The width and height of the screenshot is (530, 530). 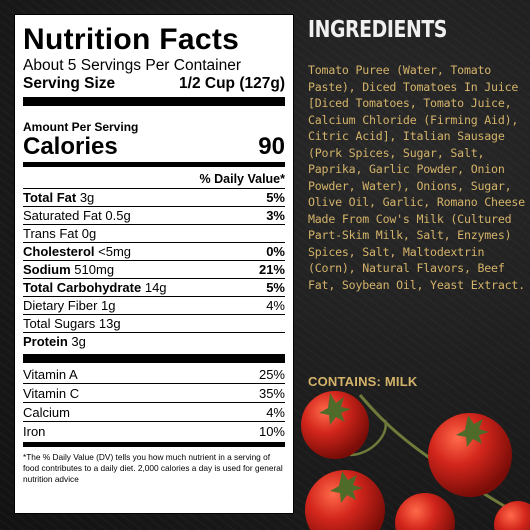 What do you see at coordinates (118, 215) in the screenshot?
I see `nutrient-amount: 0.5g` at bounding box center [118, 215].